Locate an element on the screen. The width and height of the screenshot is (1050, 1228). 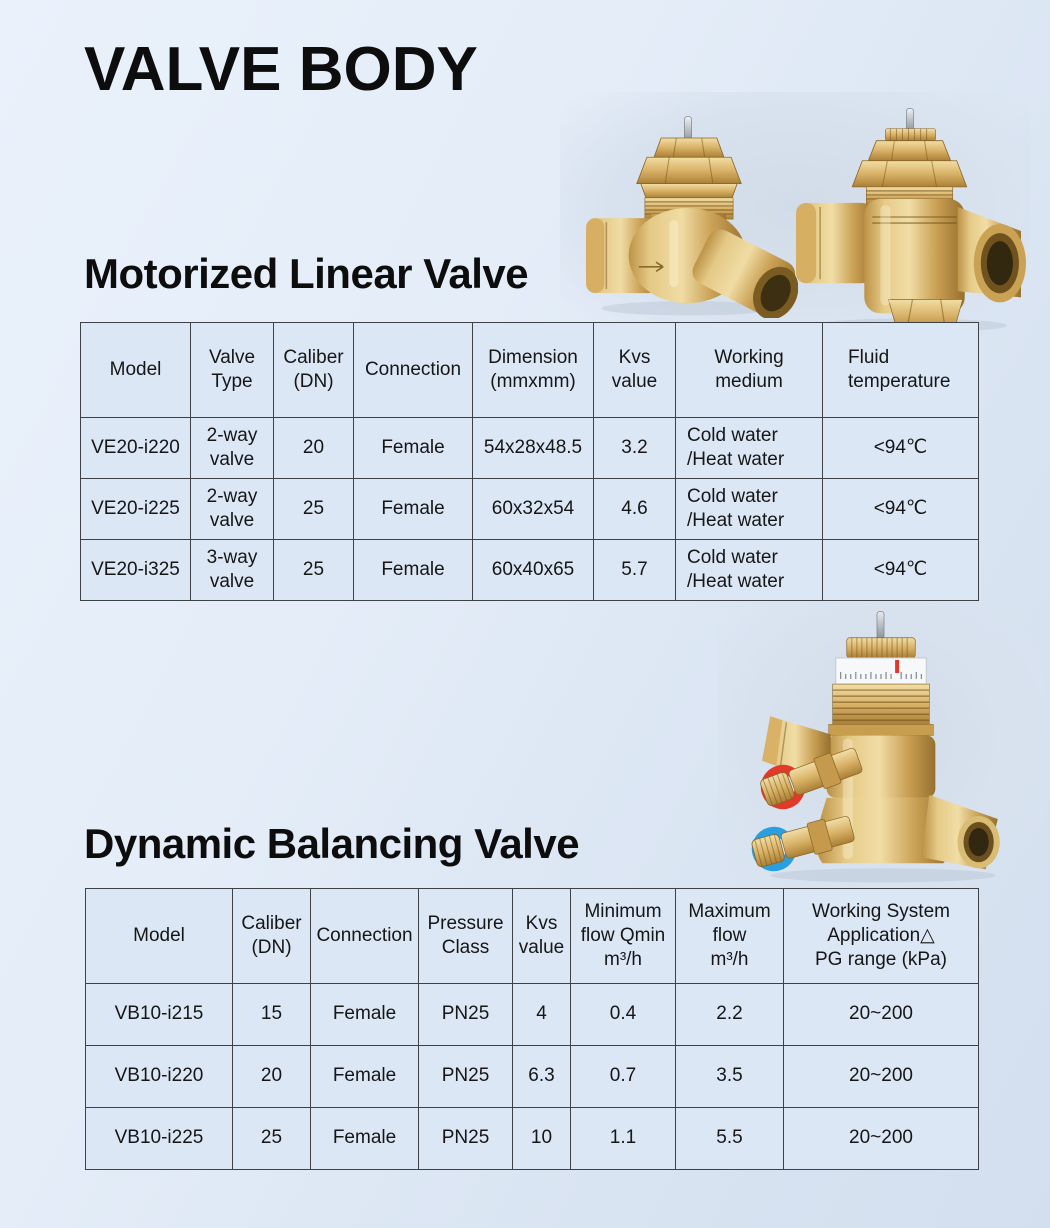
adjustment-knob is located at coordinates (881, 648).